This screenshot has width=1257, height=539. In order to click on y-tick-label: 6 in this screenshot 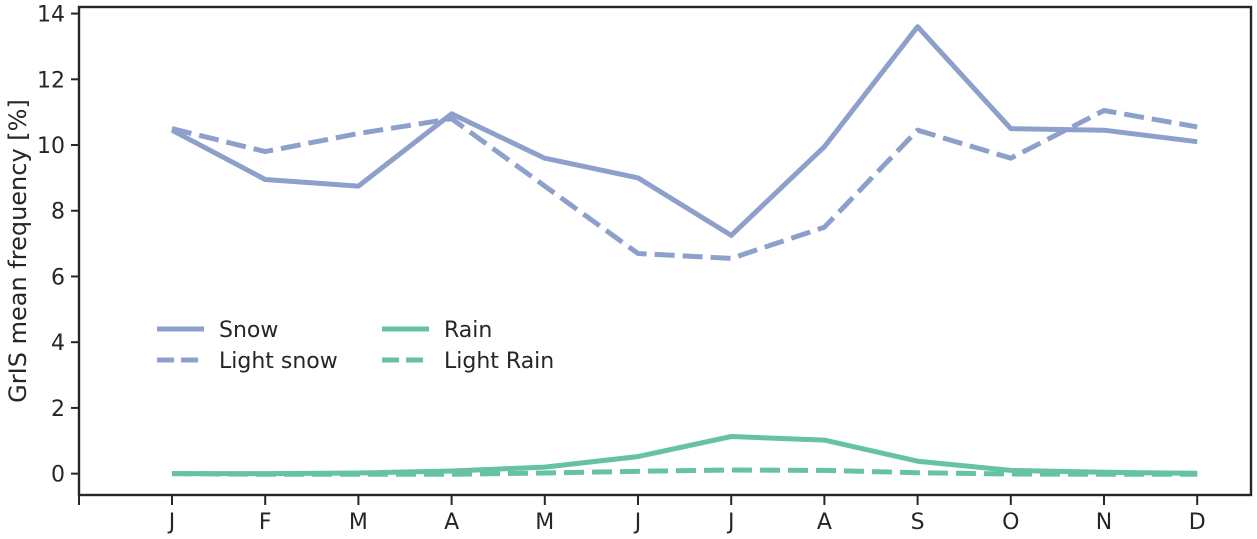, I will do `click(58, 277)`.